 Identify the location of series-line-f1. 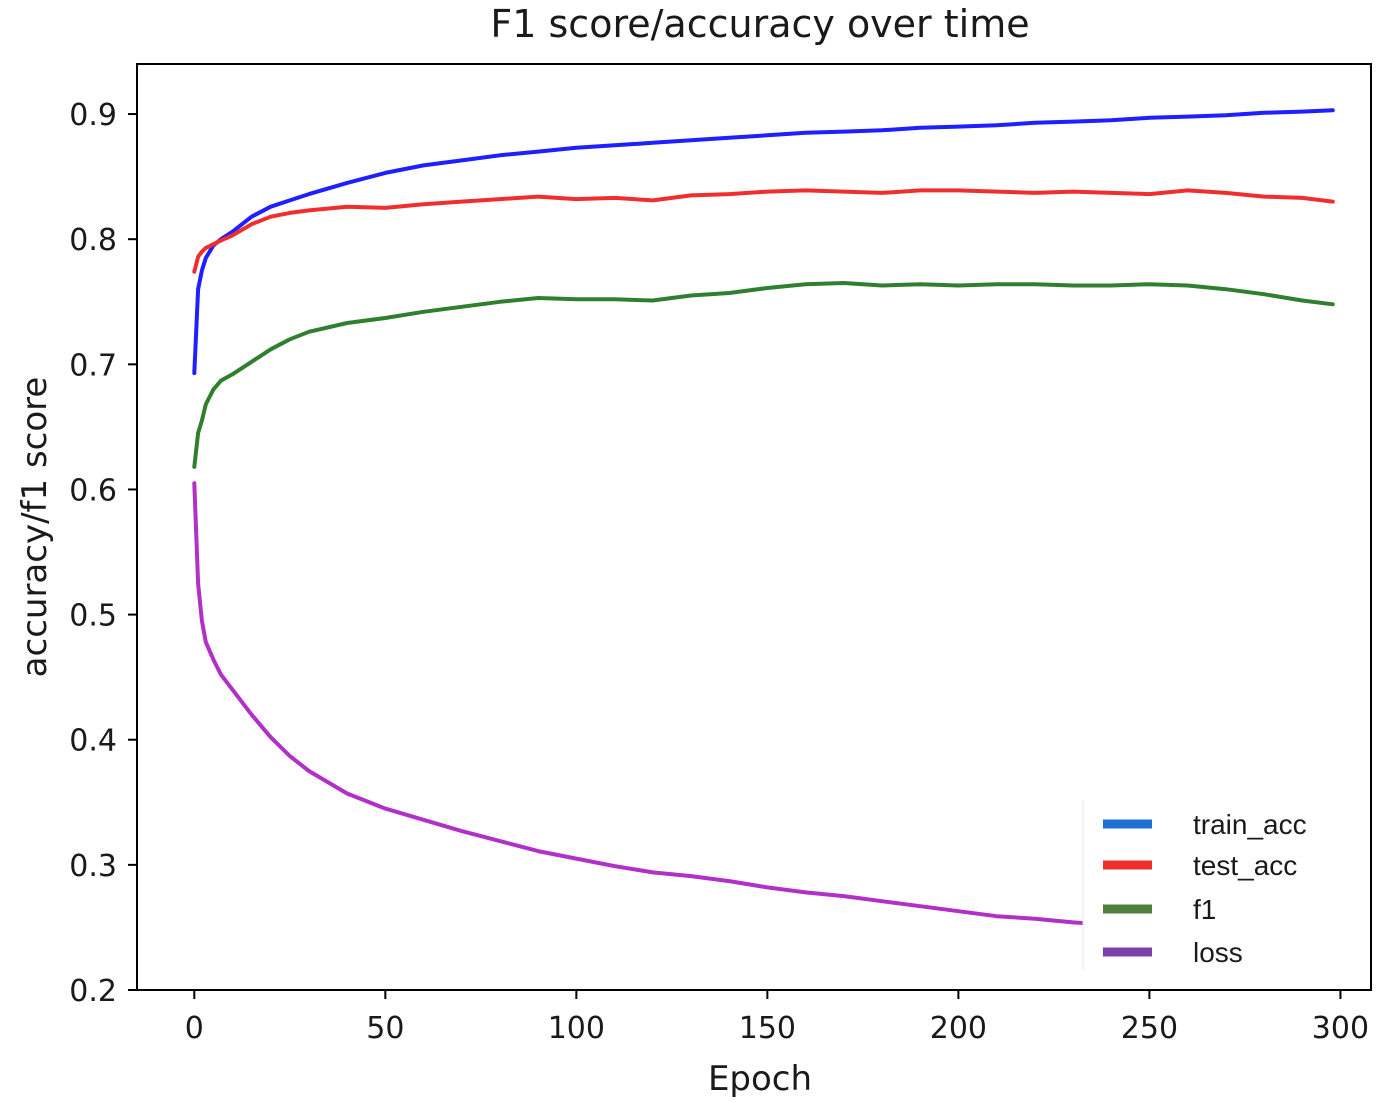
(763, 375).